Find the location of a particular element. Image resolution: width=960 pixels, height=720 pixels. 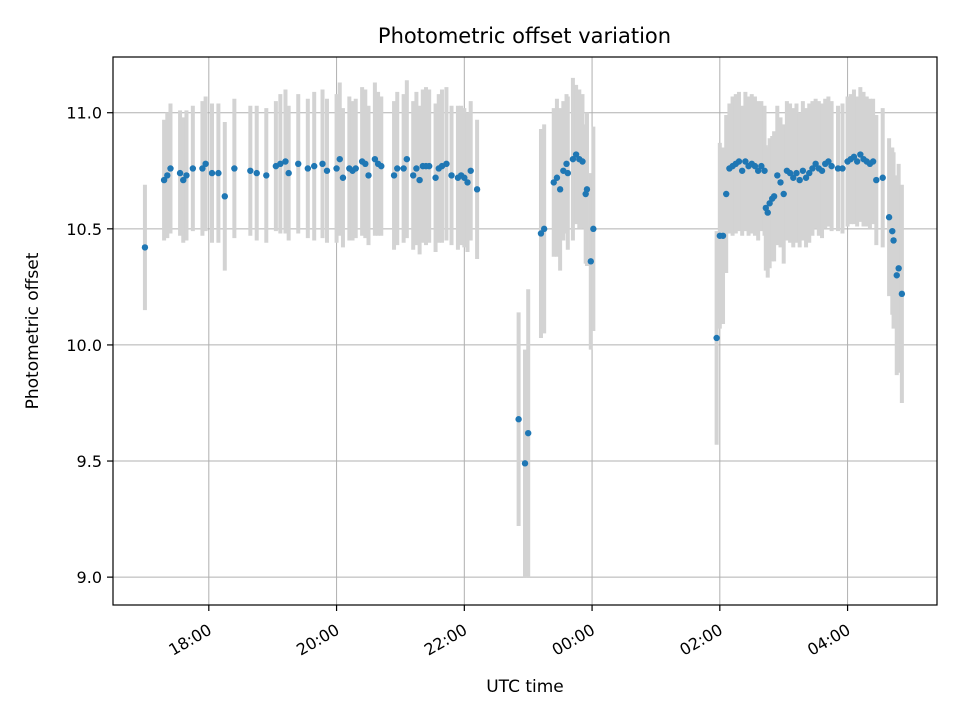

x-tick-label: 22:00 is located at coordinates (445, 640).